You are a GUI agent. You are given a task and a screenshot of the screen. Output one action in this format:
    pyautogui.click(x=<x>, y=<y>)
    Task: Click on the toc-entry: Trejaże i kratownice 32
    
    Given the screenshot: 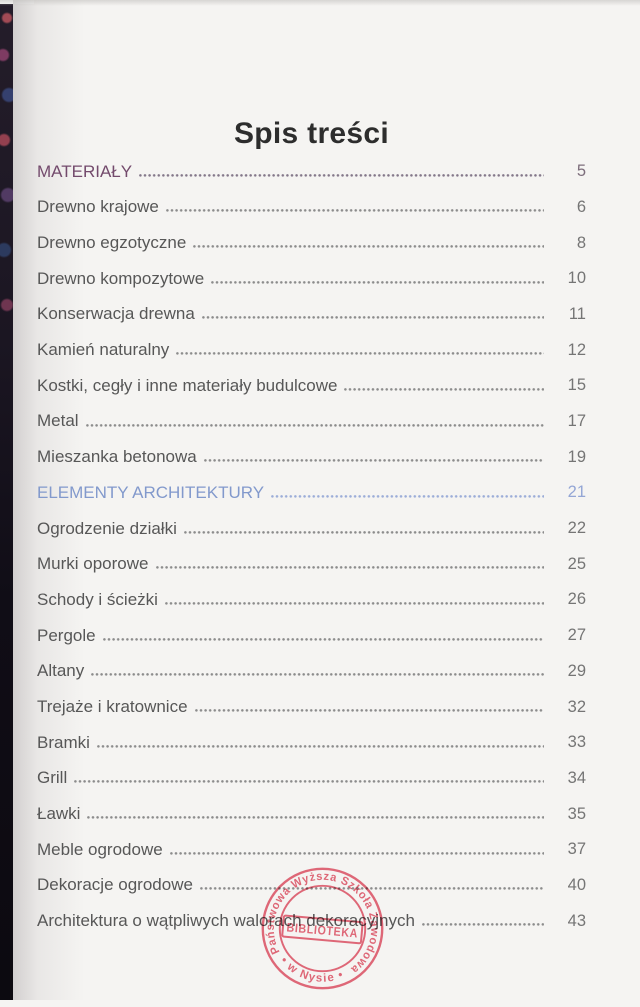 What is the action you would take?
    pyautogui.click(x=311, y=698)
    